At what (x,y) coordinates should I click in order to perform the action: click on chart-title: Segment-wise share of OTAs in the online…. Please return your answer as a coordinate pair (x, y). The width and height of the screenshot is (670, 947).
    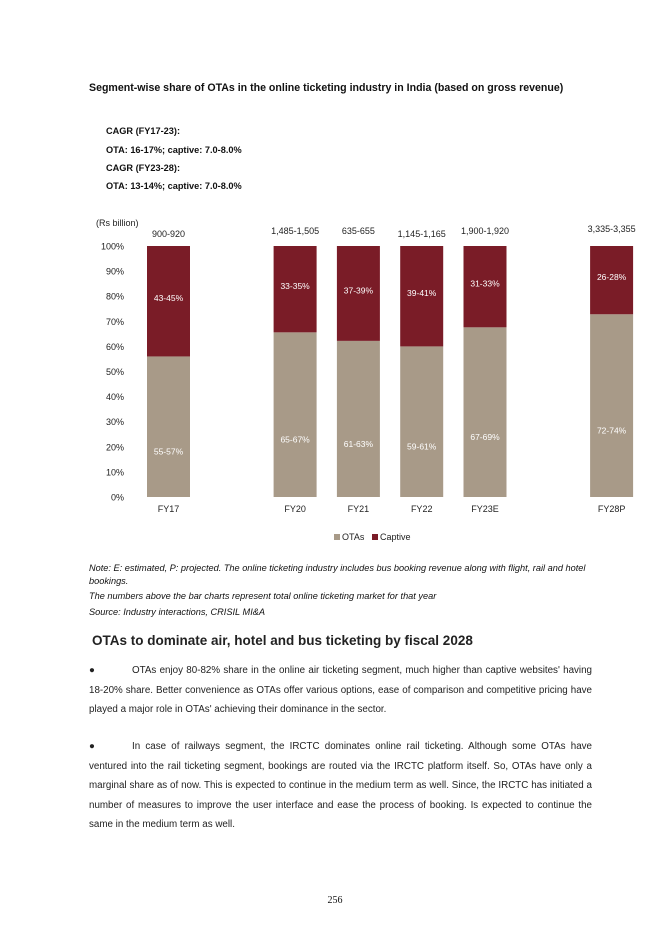
    Looking at the image, I should click on (326, 88).